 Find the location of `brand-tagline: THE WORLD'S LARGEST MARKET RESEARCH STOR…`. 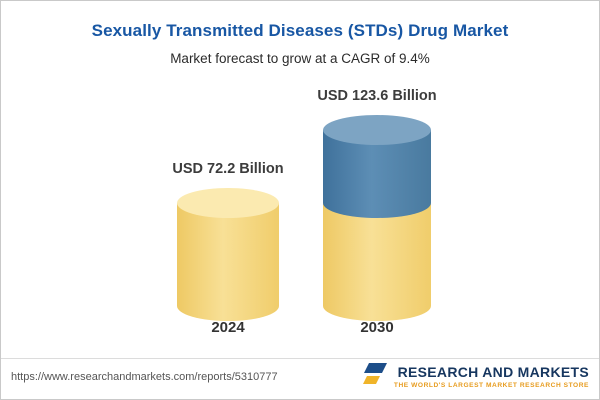

brand-tagline: THE WORLD'S LARGEST MARKET RESEARCH STOR… is located at coordinates (491, 385).